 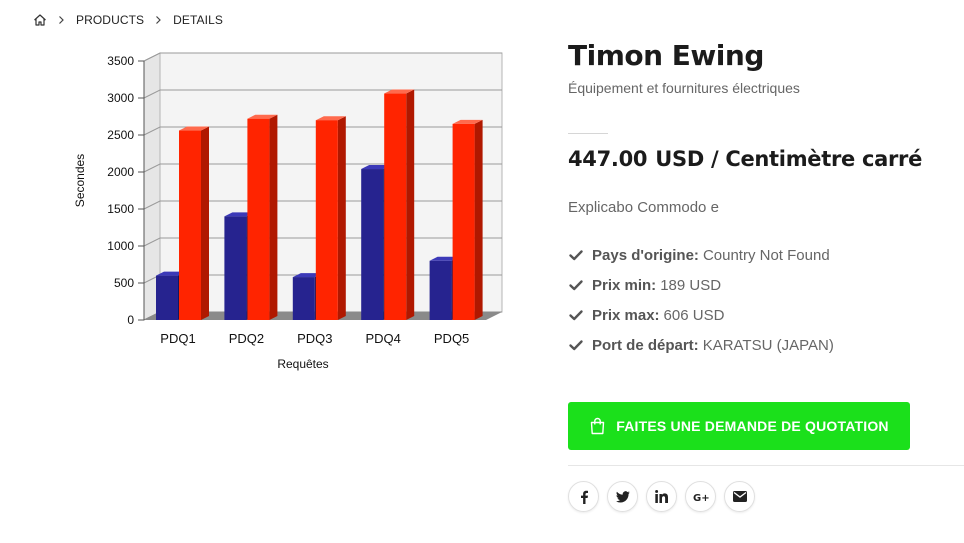 What do you see at coordinates (120, 98) in the screenshot?
I see `y-tick-label: 3000` at bounding box center [120, 98].